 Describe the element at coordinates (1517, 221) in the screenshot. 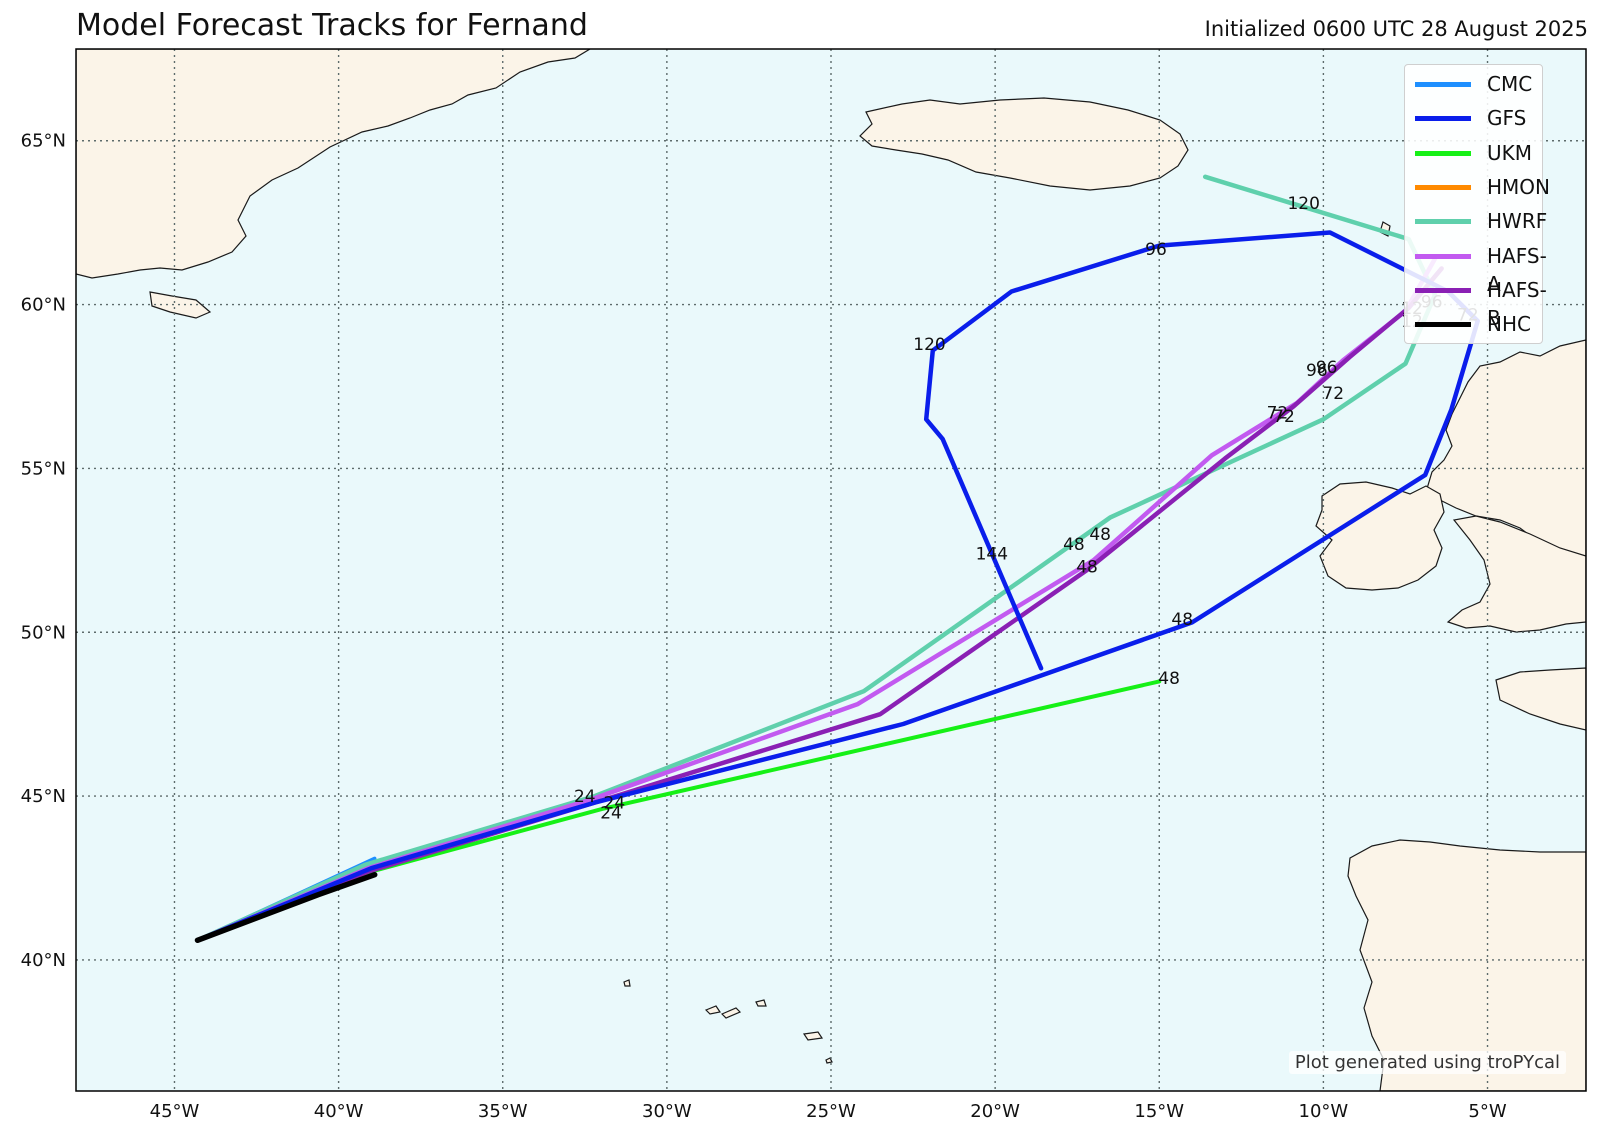

I see `legend-label: HWRF` at that location.